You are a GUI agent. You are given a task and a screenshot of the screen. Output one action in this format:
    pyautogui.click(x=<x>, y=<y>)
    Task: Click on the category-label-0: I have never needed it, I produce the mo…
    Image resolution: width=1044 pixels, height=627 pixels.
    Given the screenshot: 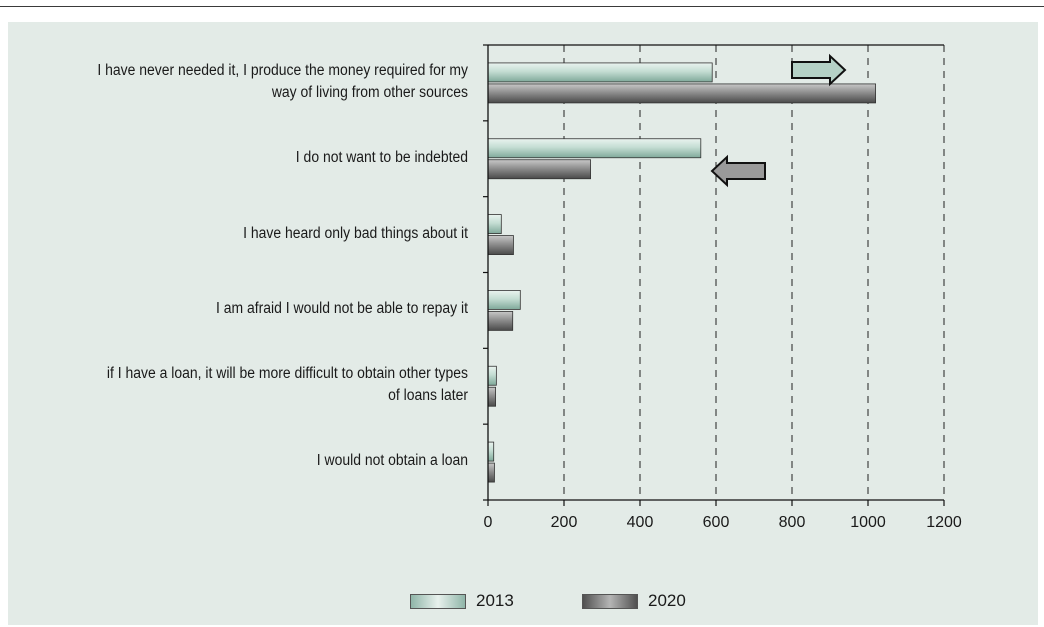 What is the action you would take?
    pyautogui.click(x=256, y=82)
    